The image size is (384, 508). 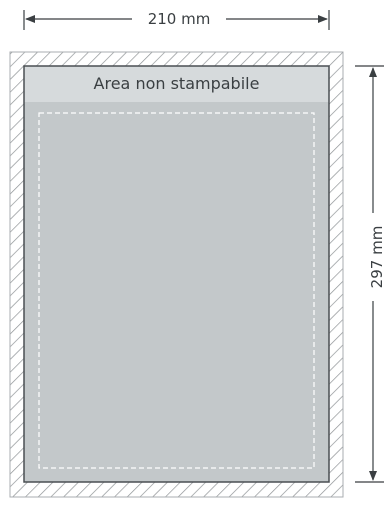 I want to click on non-printable-area-label: Area non stampabile, so click(x=176, y=83).